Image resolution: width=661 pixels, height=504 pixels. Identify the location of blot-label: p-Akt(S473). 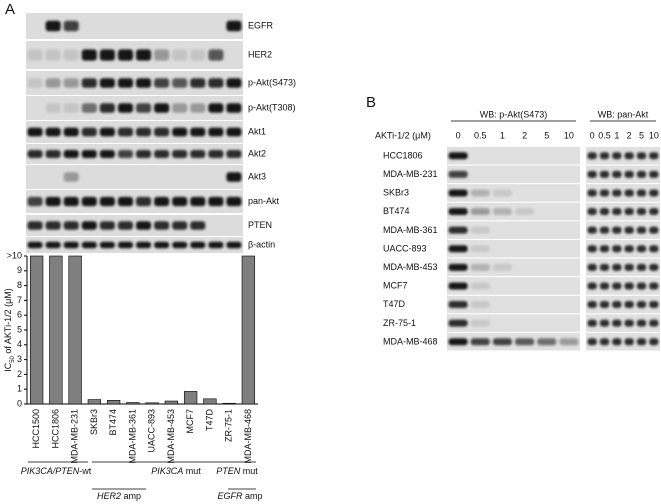
(272, 82).